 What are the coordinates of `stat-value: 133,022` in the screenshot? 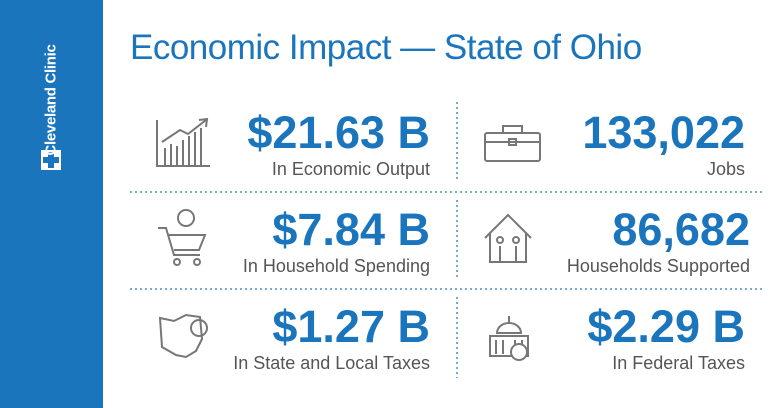 It's located at (663, 132).